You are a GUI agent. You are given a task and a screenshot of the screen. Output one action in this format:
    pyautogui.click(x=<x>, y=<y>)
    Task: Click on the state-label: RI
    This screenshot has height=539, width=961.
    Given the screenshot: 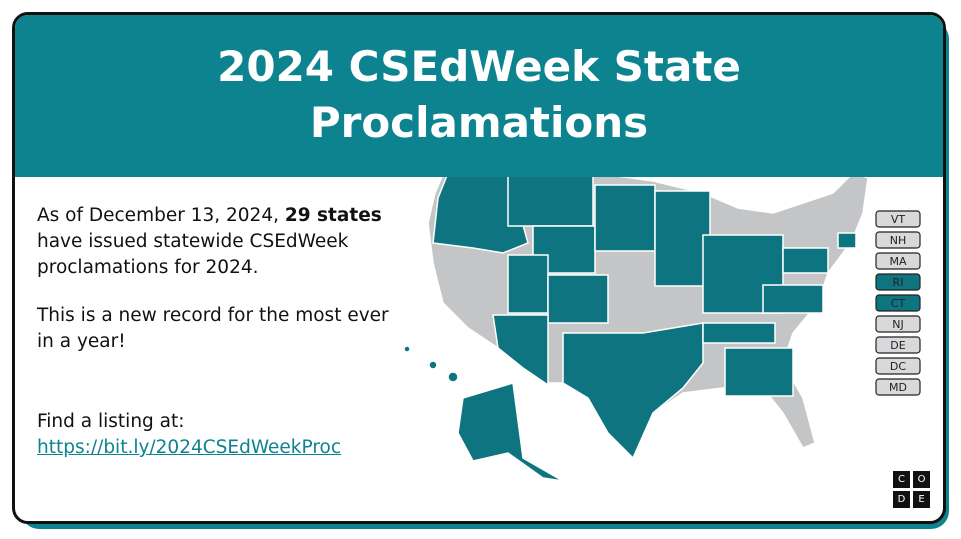 What is the action you would take?
    pyautogui.click(x=898, y=282)
    